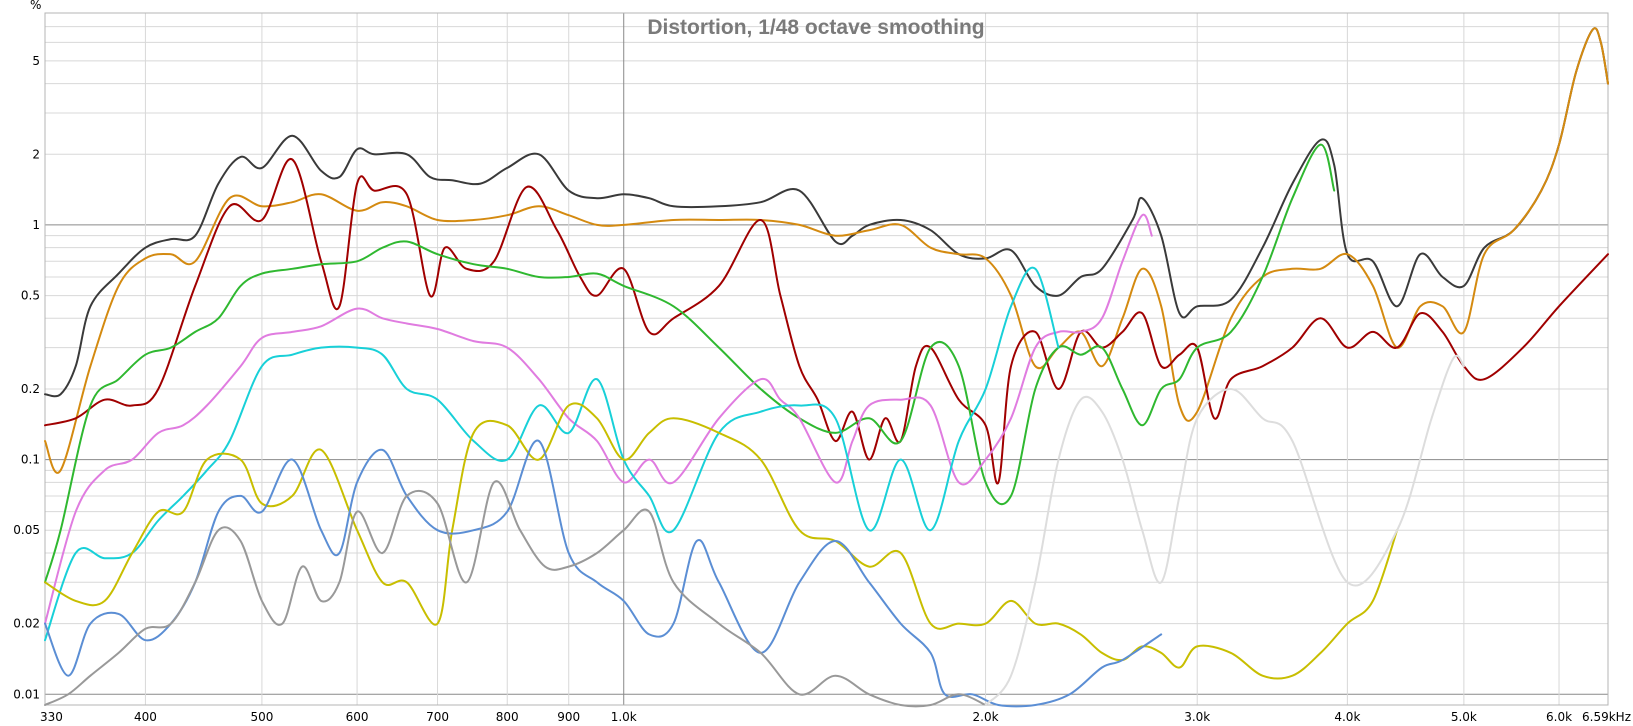 Image resolution: width=1633 pixels, height=726 pixels. Describe the element at coordinates (26, 624) in the screenshot. I see `y-tick-label: 0.02` at that location.